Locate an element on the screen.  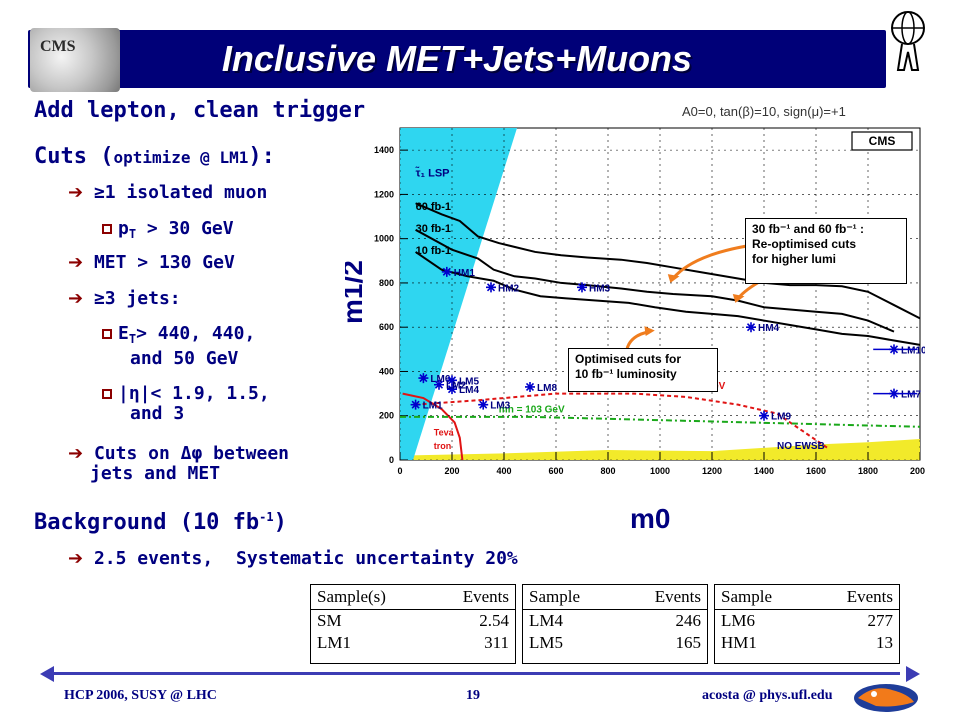
x-tick-label: 200 is located at coordinates (451, 471).